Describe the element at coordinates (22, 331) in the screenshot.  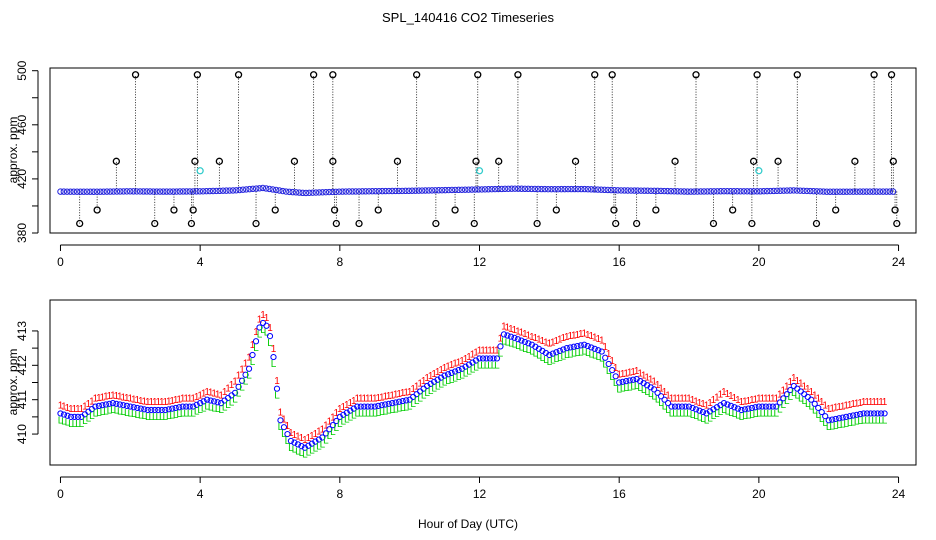
I see `bottom-y-tick-label: 413` at that location.